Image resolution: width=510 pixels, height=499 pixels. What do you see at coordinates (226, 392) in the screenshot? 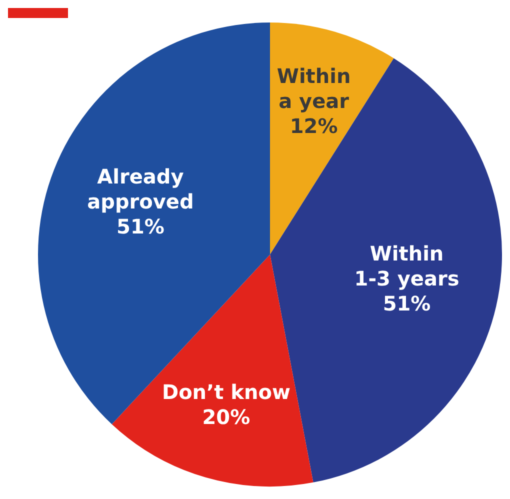
I see `slice-label: Don’t know` at bounding box center [226, 392].